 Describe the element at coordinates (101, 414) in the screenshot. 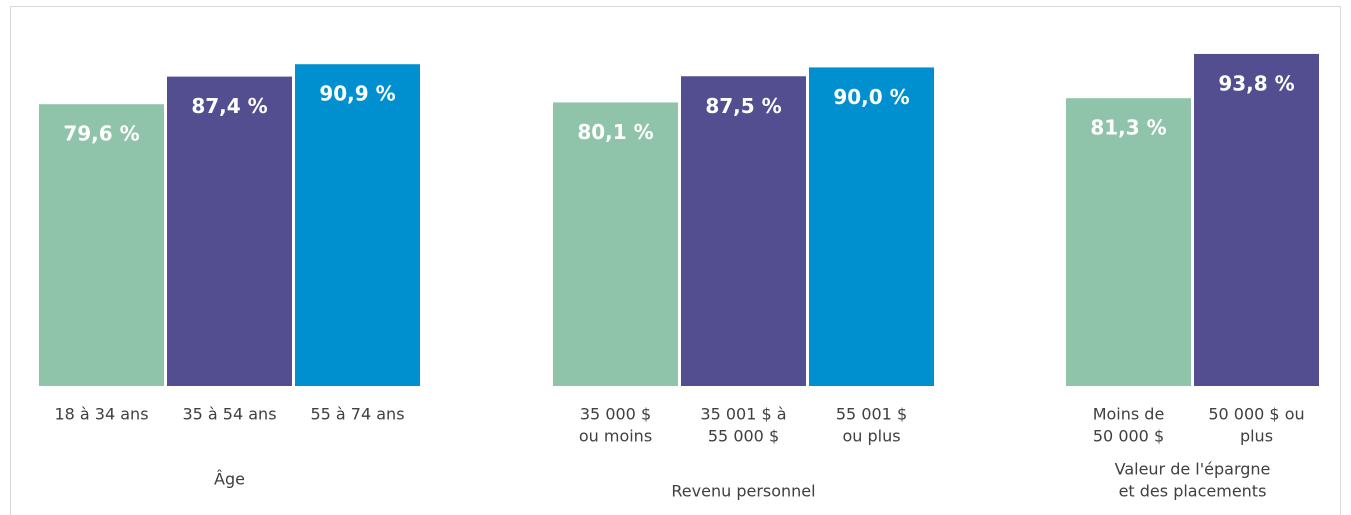

I see `x-tick-label: 18 à 34 ans` at that location.